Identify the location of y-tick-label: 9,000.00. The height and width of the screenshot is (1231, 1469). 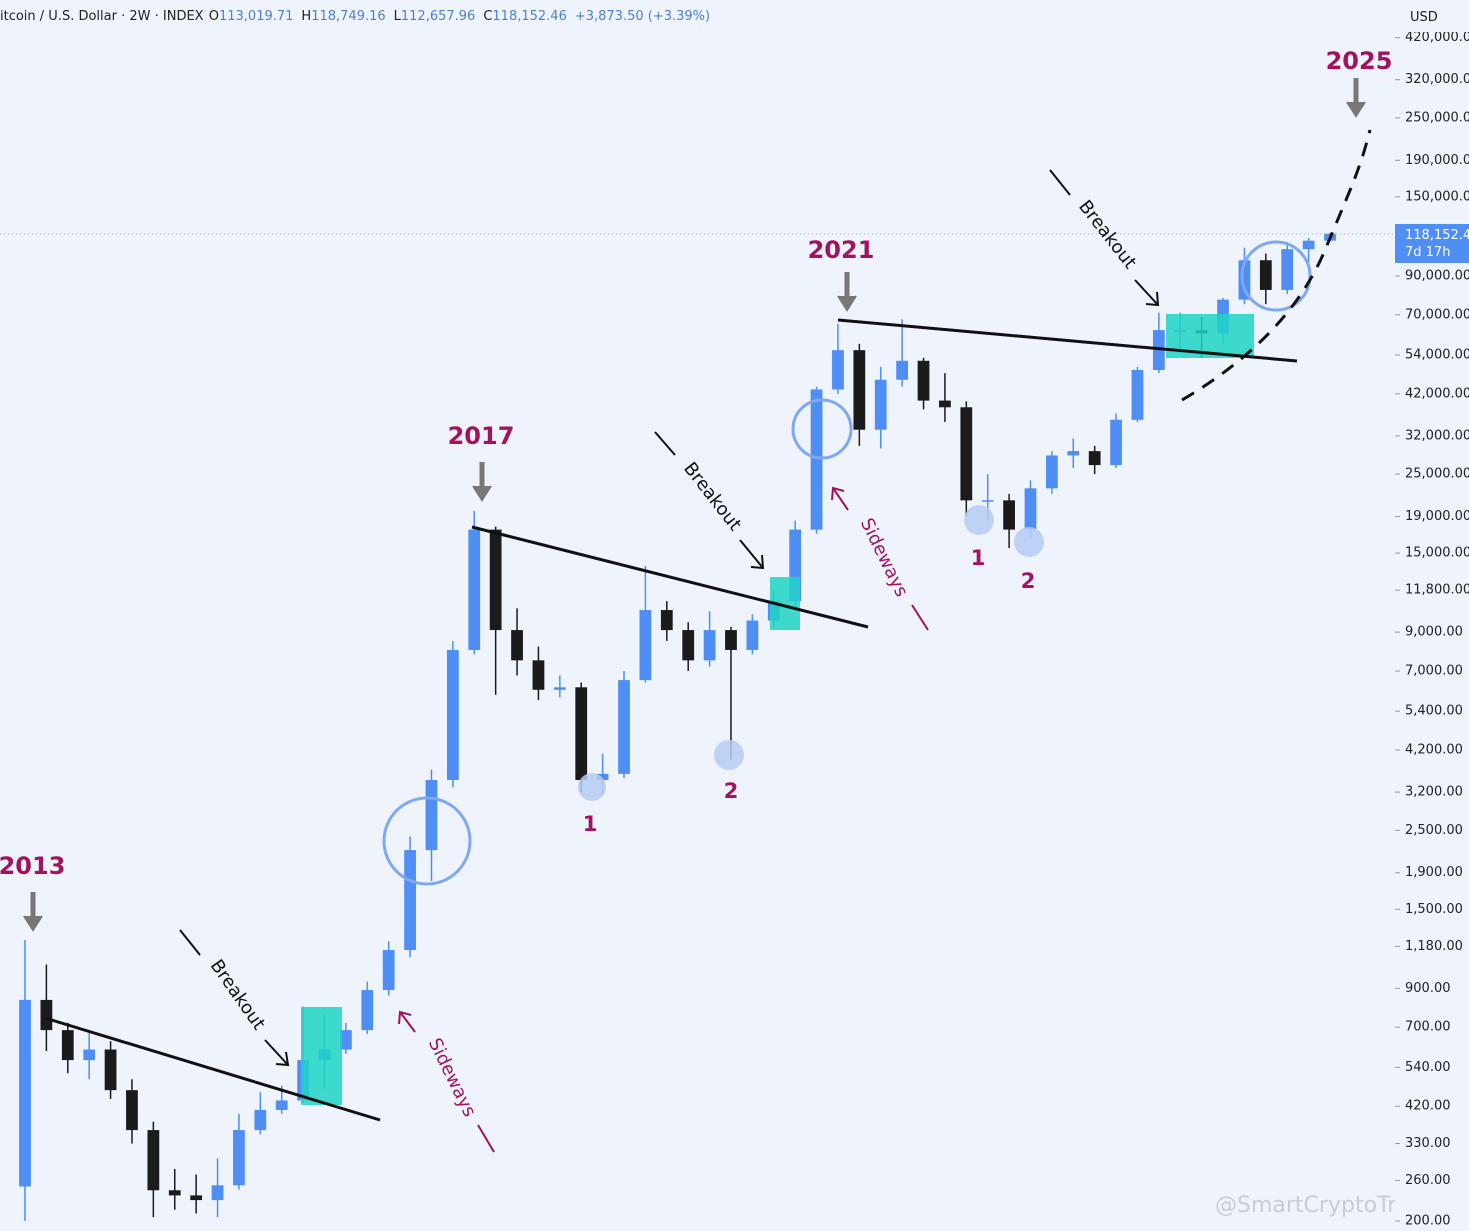
(1434, 632).